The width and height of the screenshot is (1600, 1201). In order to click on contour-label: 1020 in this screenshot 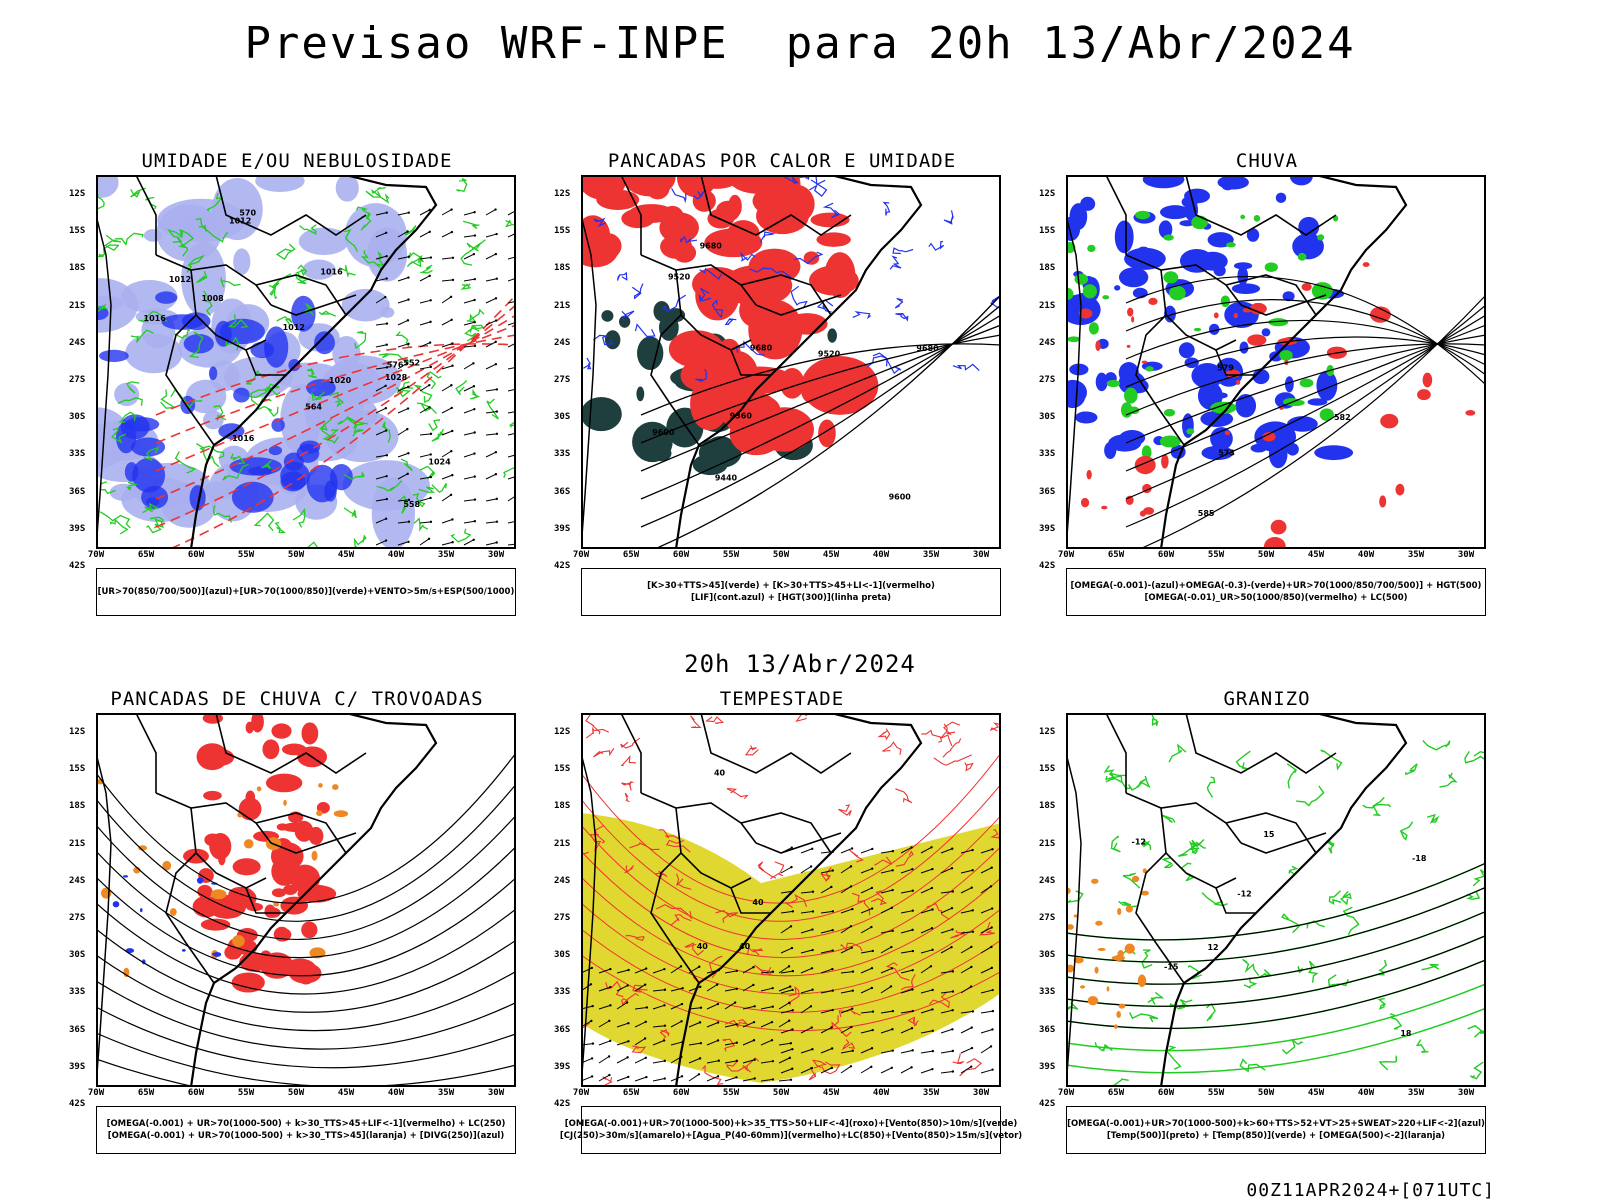, I will do `click(340, 380)`.